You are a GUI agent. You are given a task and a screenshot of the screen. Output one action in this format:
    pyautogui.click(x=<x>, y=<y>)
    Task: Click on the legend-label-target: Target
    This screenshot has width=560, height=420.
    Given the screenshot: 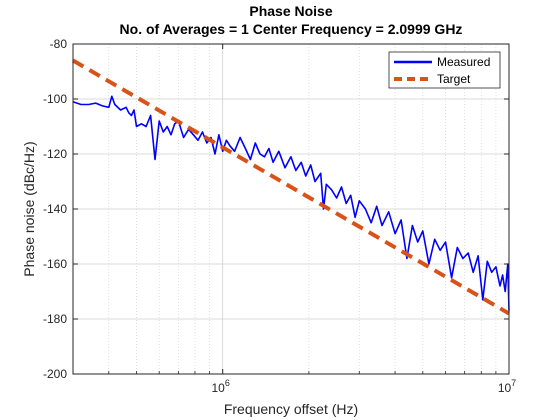 What is the action you would take?
    pyautogui.click(x=454, y=79)
    